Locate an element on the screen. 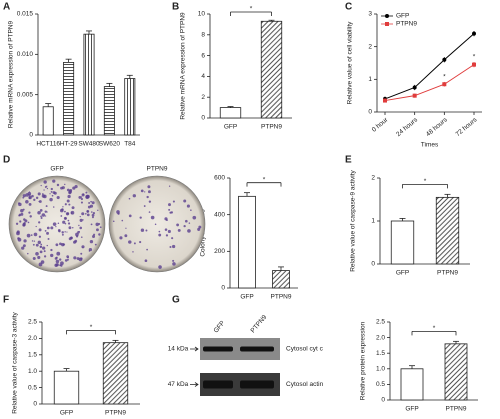 The width and height of the screenshot is (500, 419). y-tick-label: 1.0 is located at coordinates (32, 371).